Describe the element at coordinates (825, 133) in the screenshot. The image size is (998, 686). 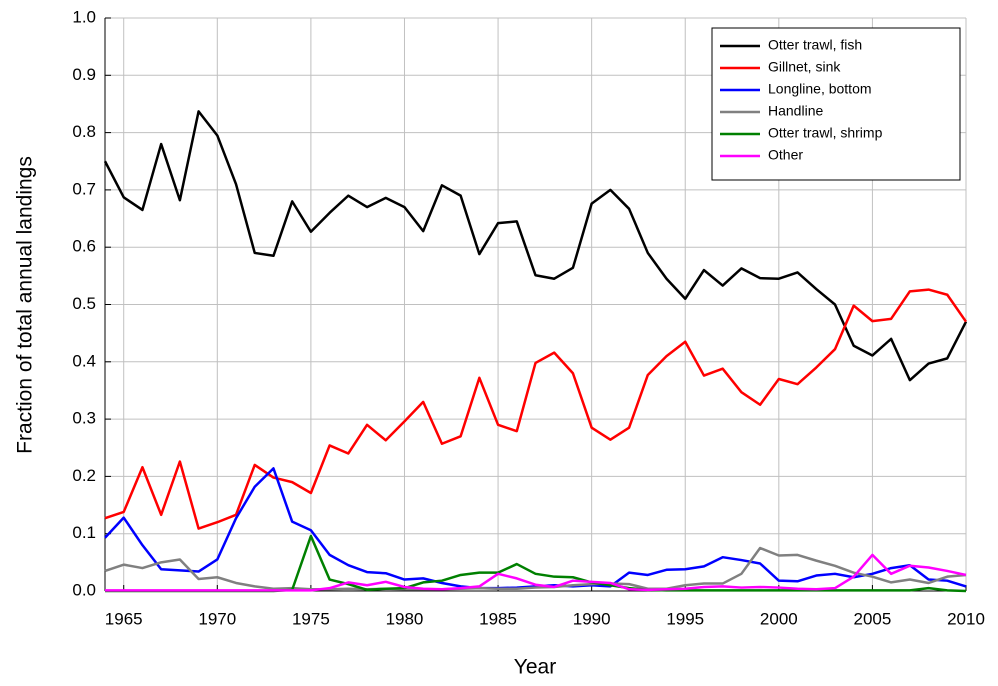
I see `legend-label: Otter trawl, shrimp` at that location.